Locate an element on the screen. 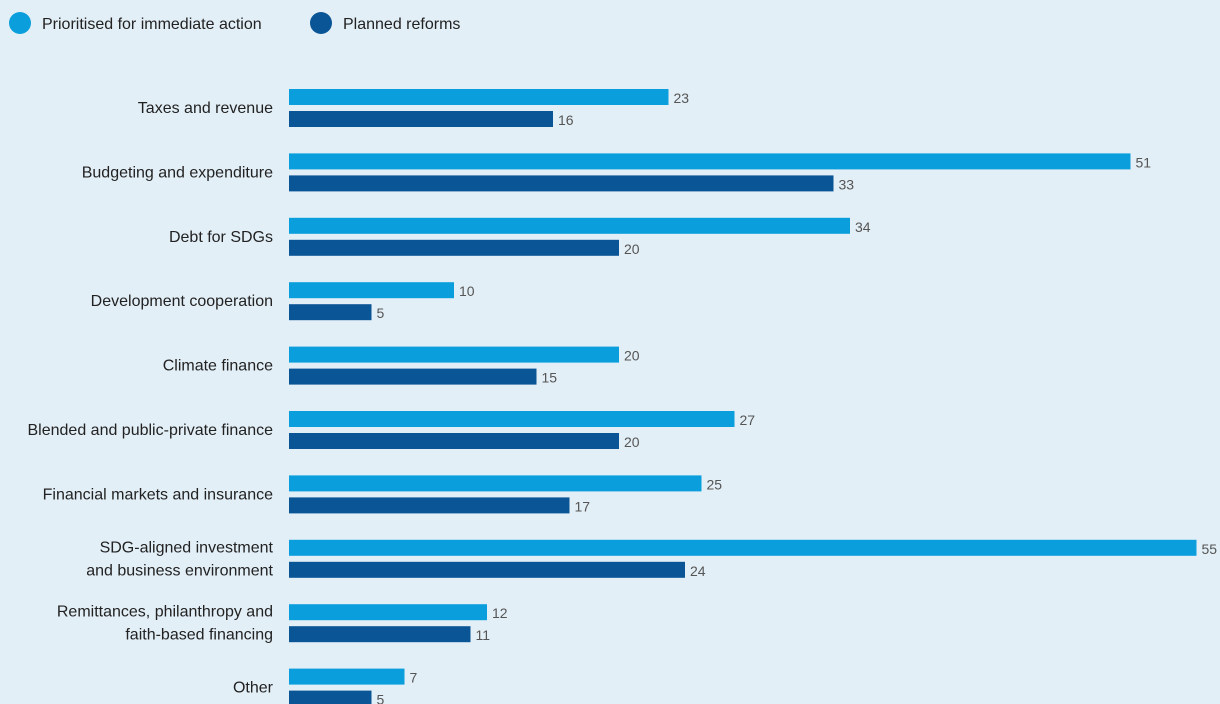 This screenshot has width=1220, height=704. category-label-line: Remittances, philanthropy and is located at coordinates (165, 612).